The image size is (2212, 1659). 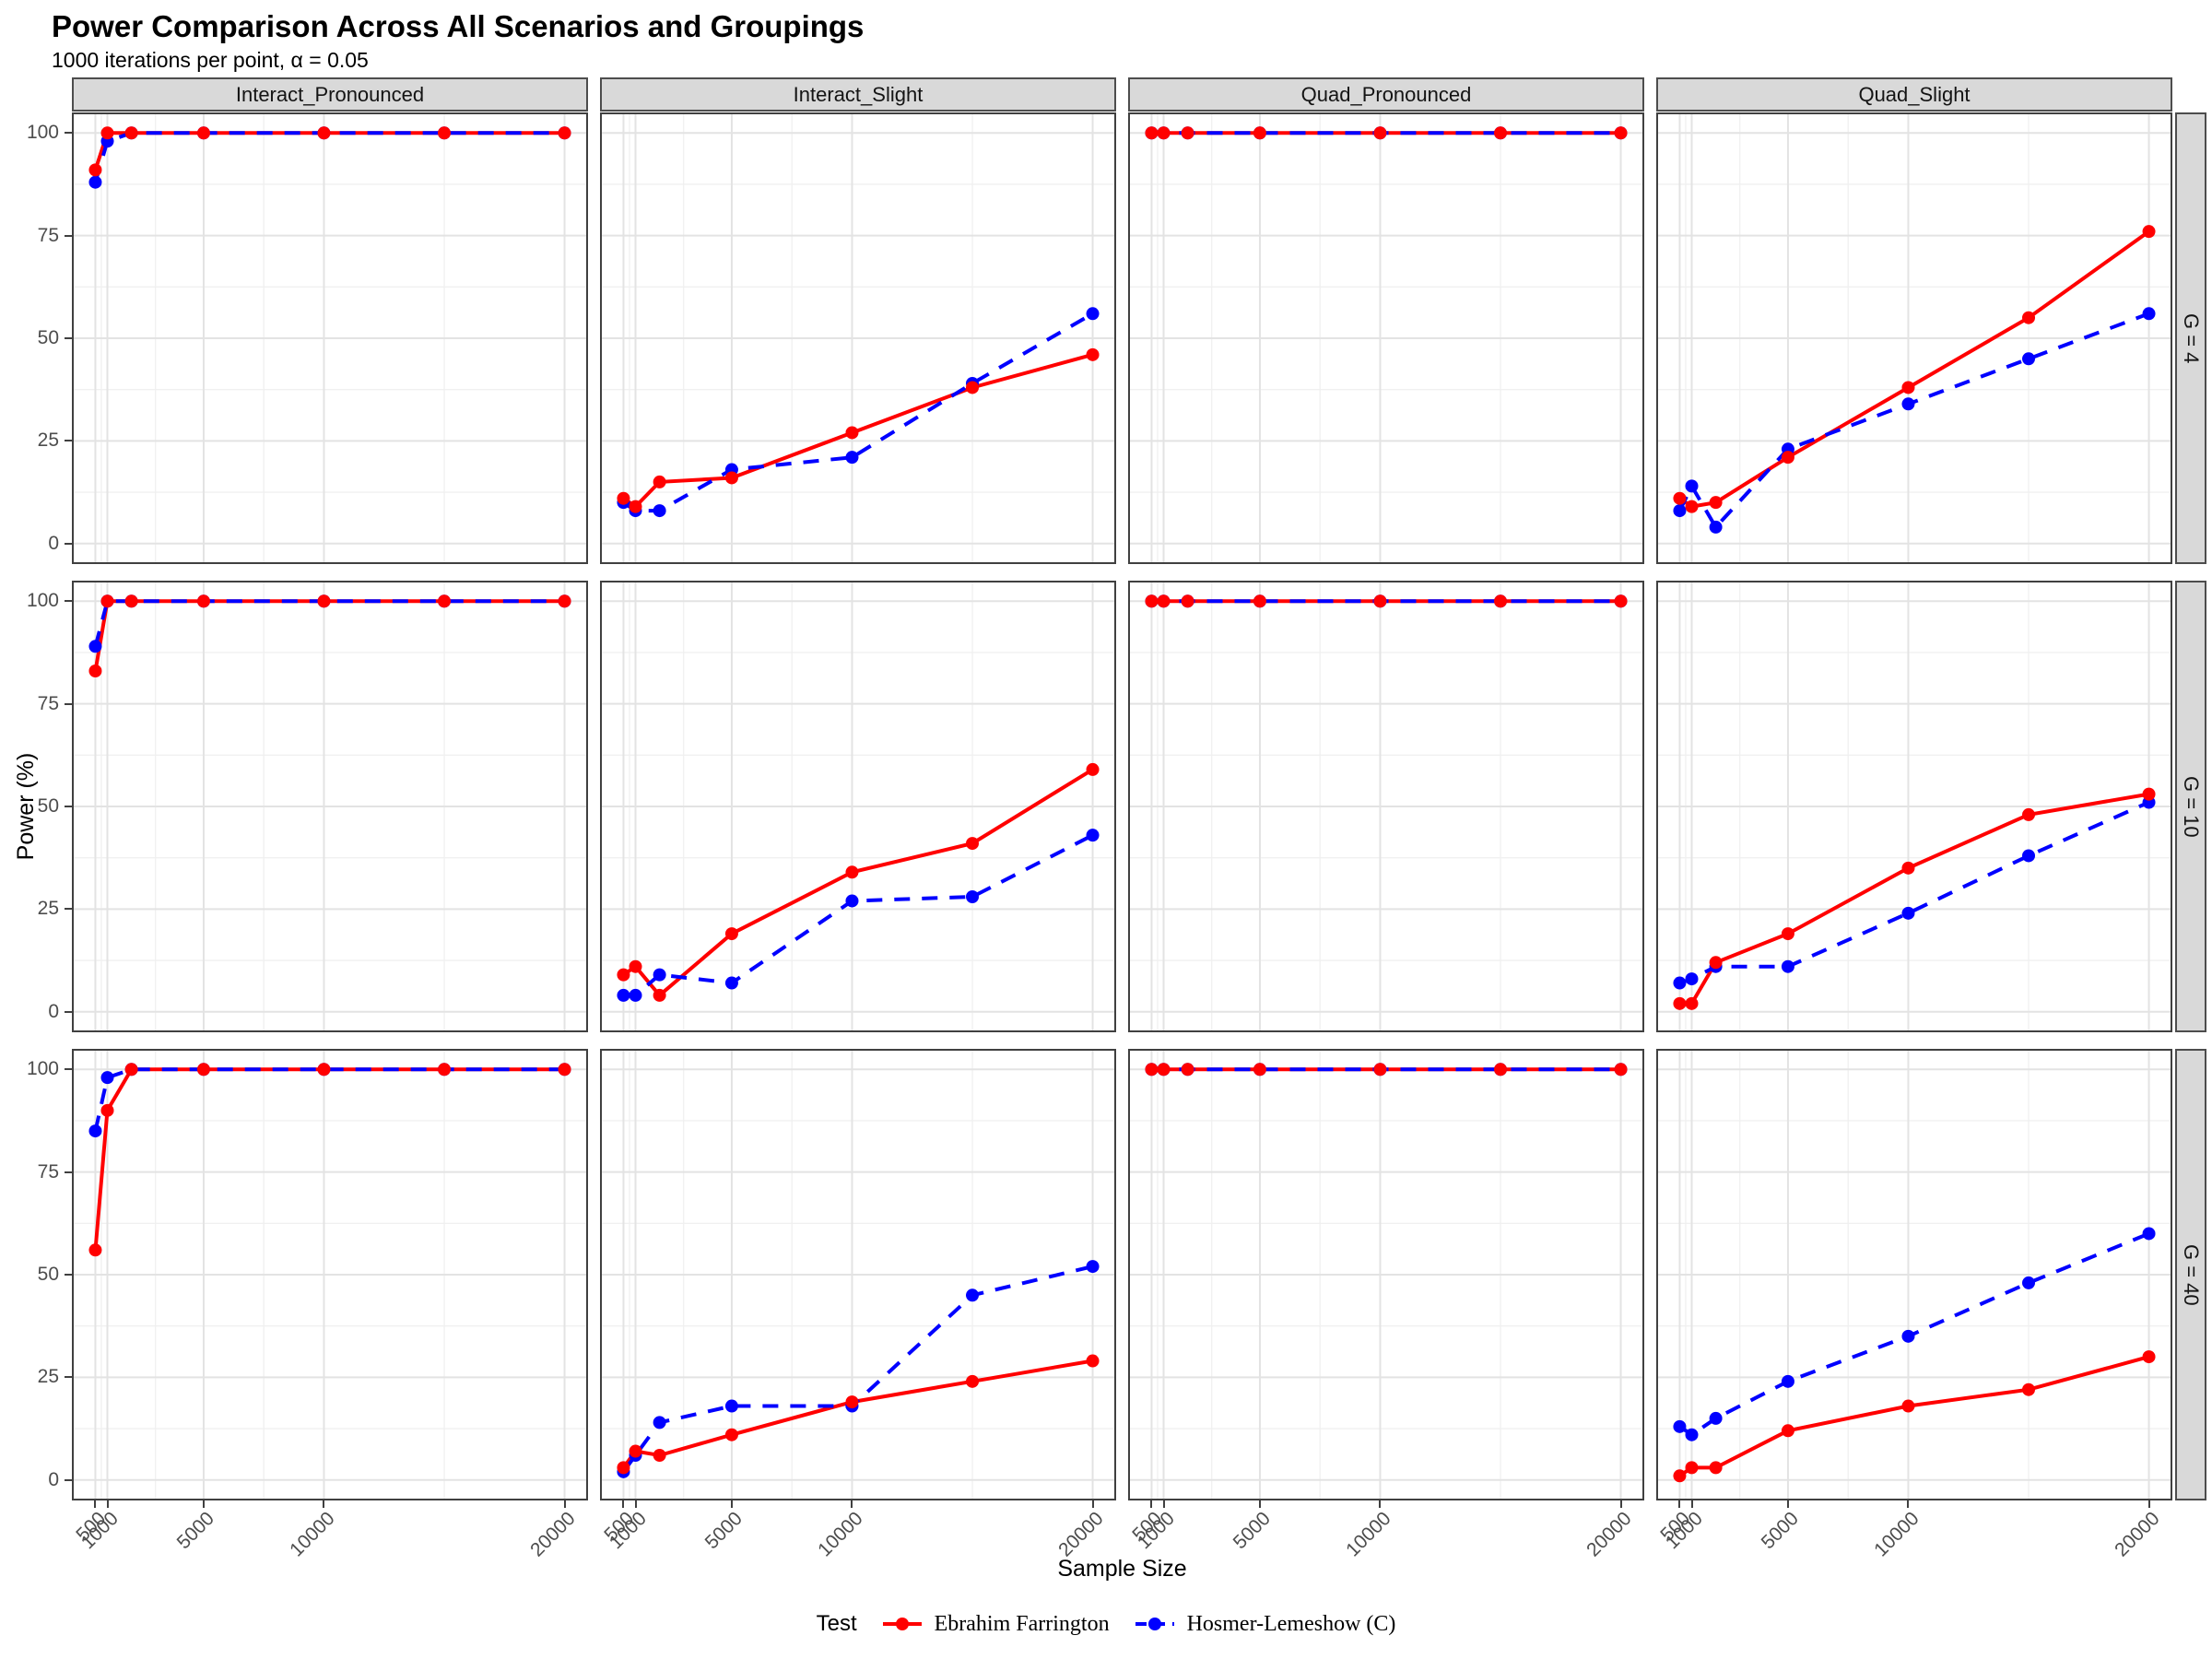 I want to click on y-tick-label: 75, so click(x=48, y=703).